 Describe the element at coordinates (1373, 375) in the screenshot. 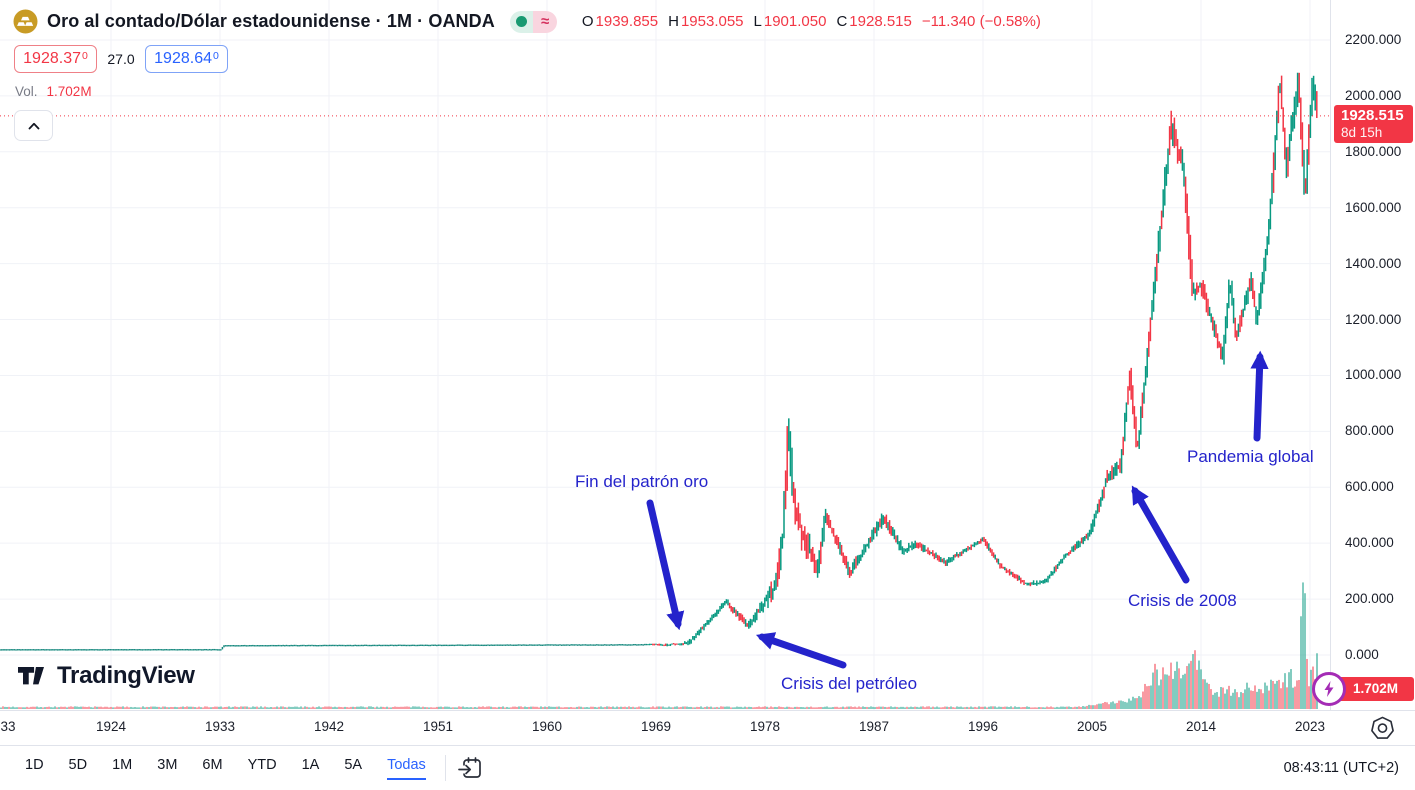

I see `price-tick-label: 1000.000` at that location.